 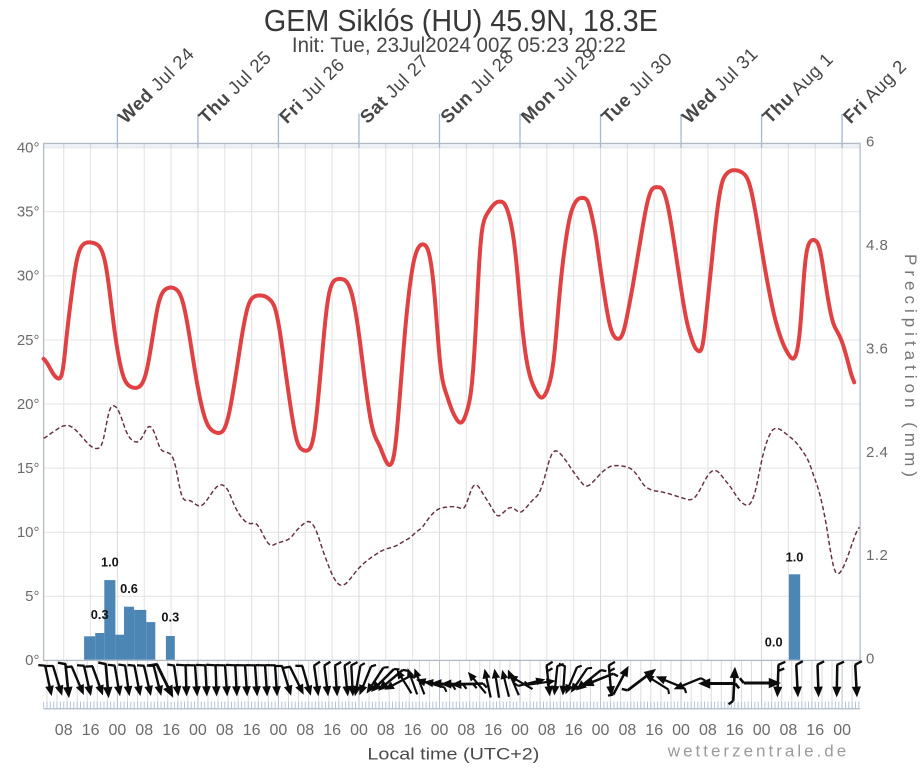 I want to click on svg-text: 20°, so click(x=28, y=404).